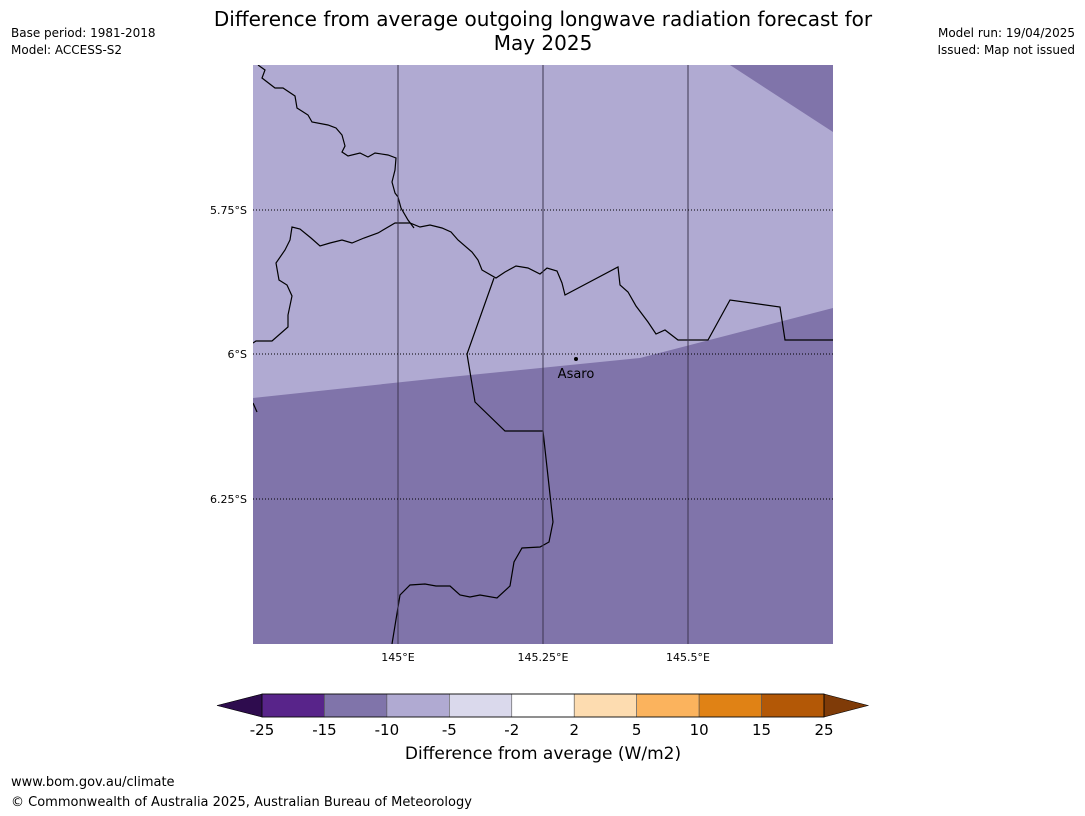 Image resolution: width=1085 pixels, height=816 pixels. Describe the element at coordinates (255, 407) in the screenshot. I see `border-west-fragment` at that location.